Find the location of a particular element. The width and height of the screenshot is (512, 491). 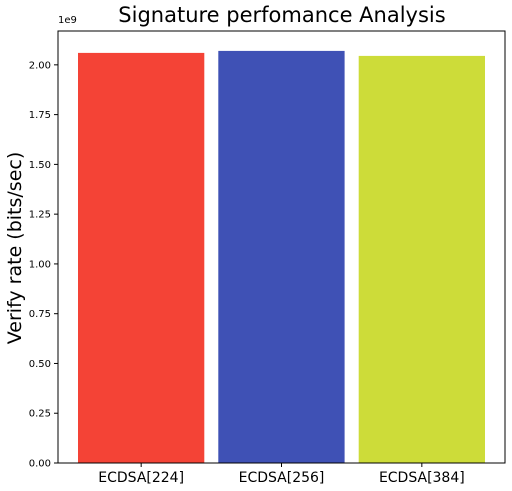

y-tick-label: 0.25 is located at coordinates (40, 414).